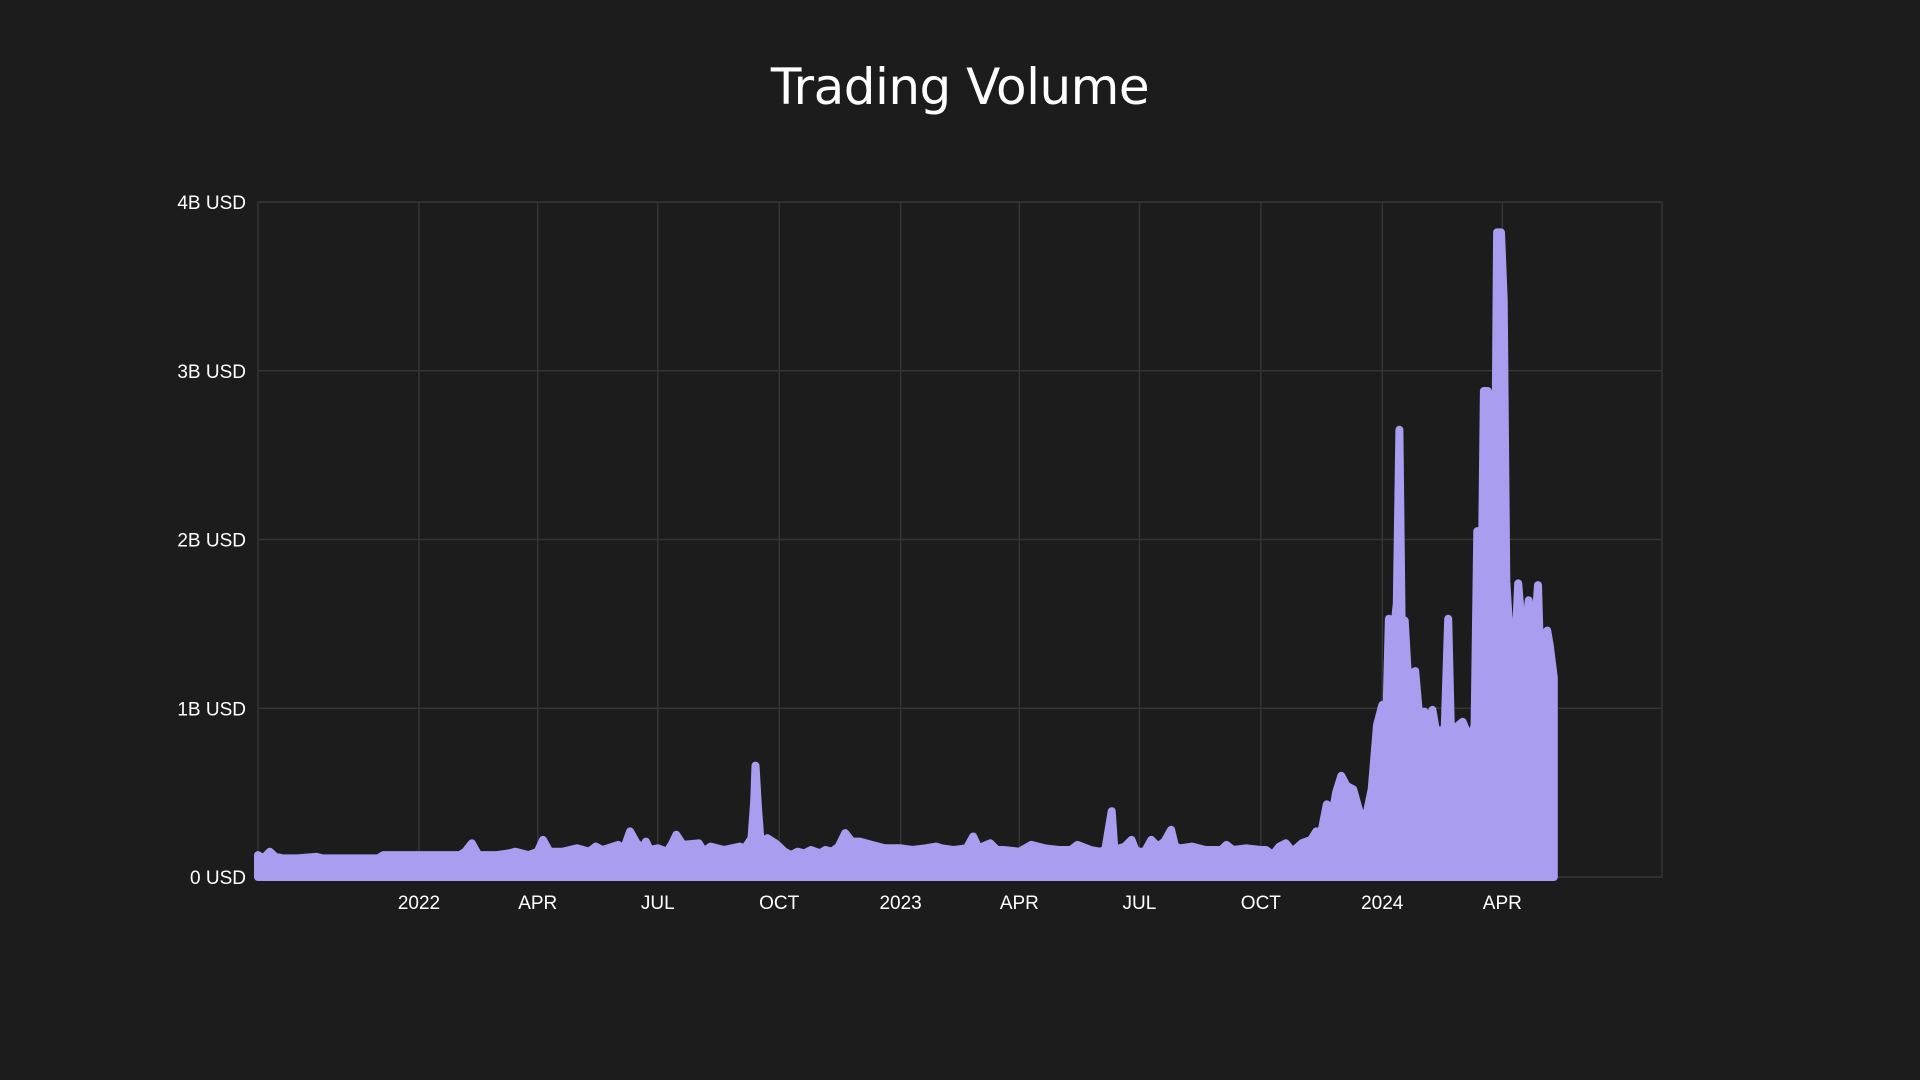 Image resolution: width=1920 pixels, height=1080 pixels. I want to click on y-axis-ticks: 0 USD 1B USD 2B USD 3B USD 4B USD, so click(211, 541).